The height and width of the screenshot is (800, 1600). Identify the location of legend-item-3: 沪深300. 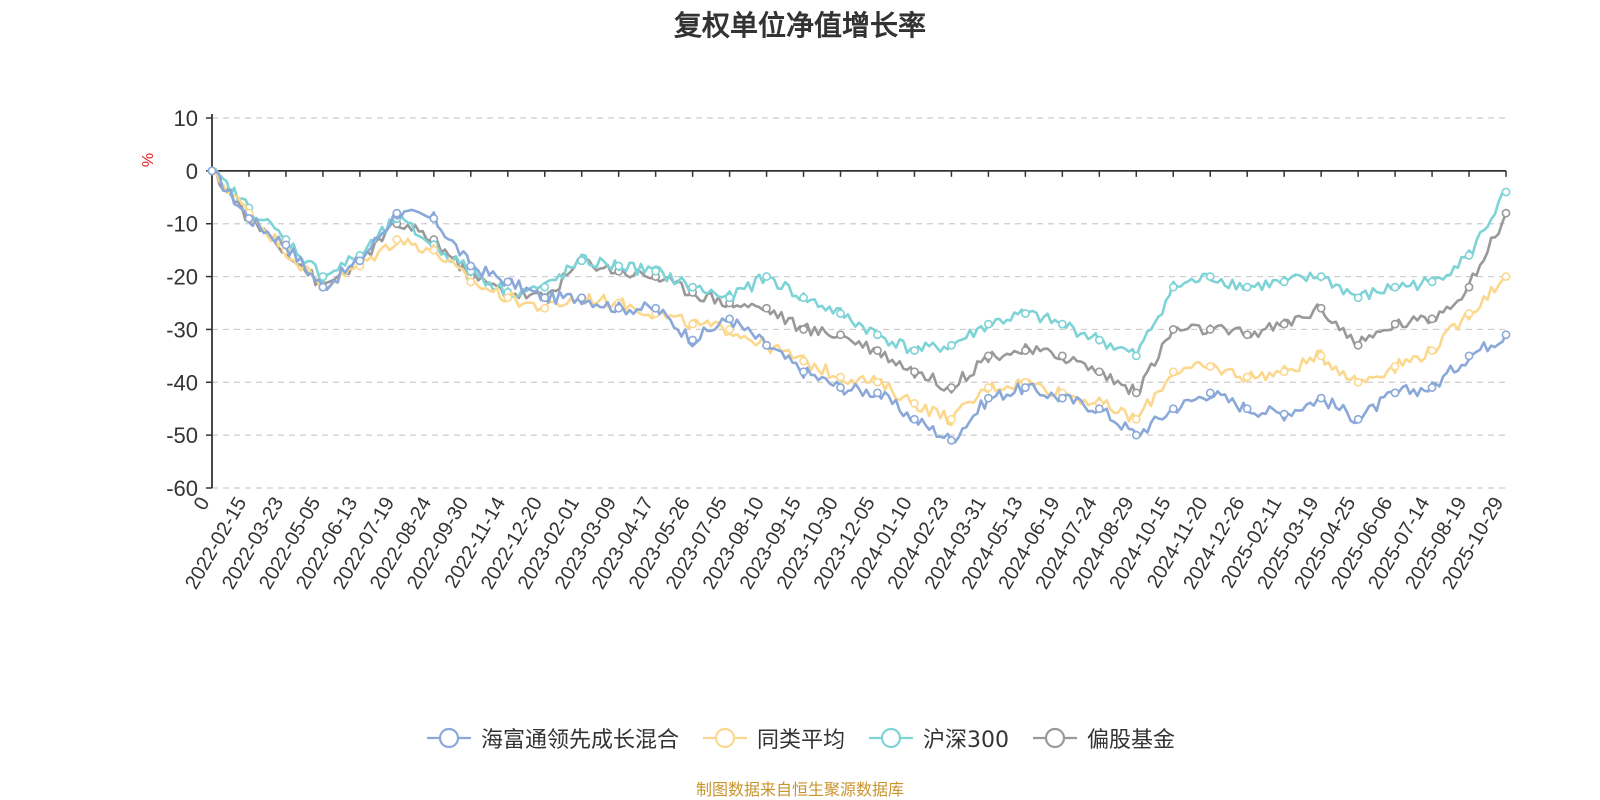
(938, 738).